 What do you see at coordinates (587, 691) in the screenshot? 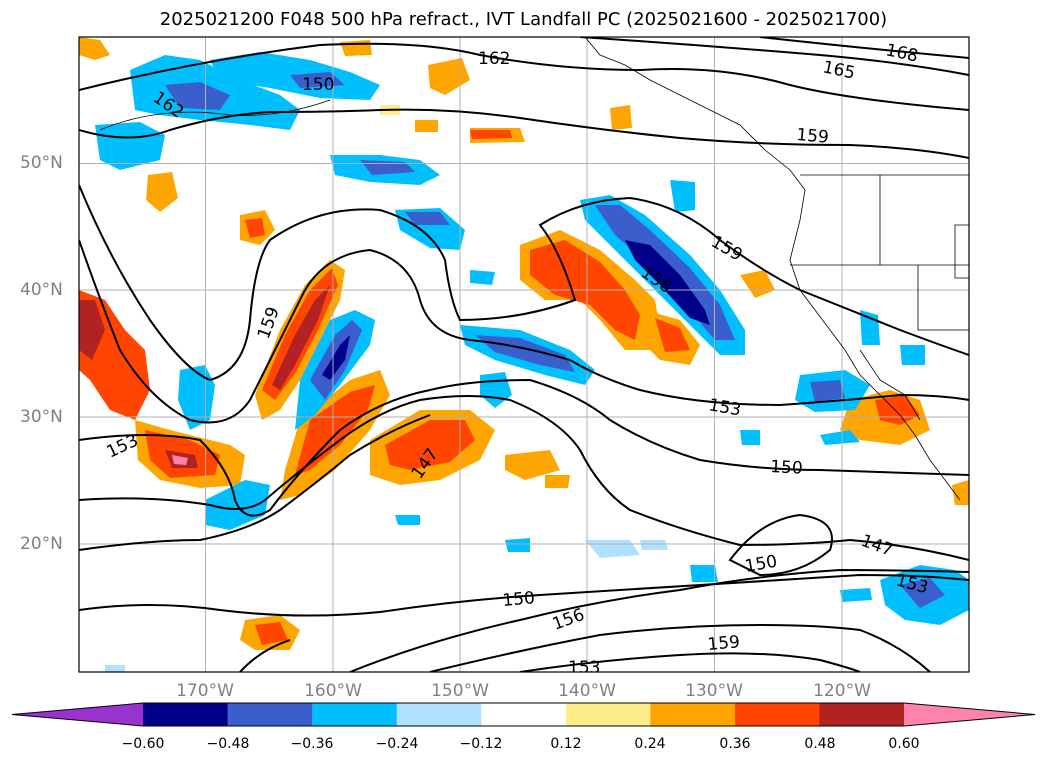
I see `lon-tick-label: 140°W` at bounding box center [587, 691].